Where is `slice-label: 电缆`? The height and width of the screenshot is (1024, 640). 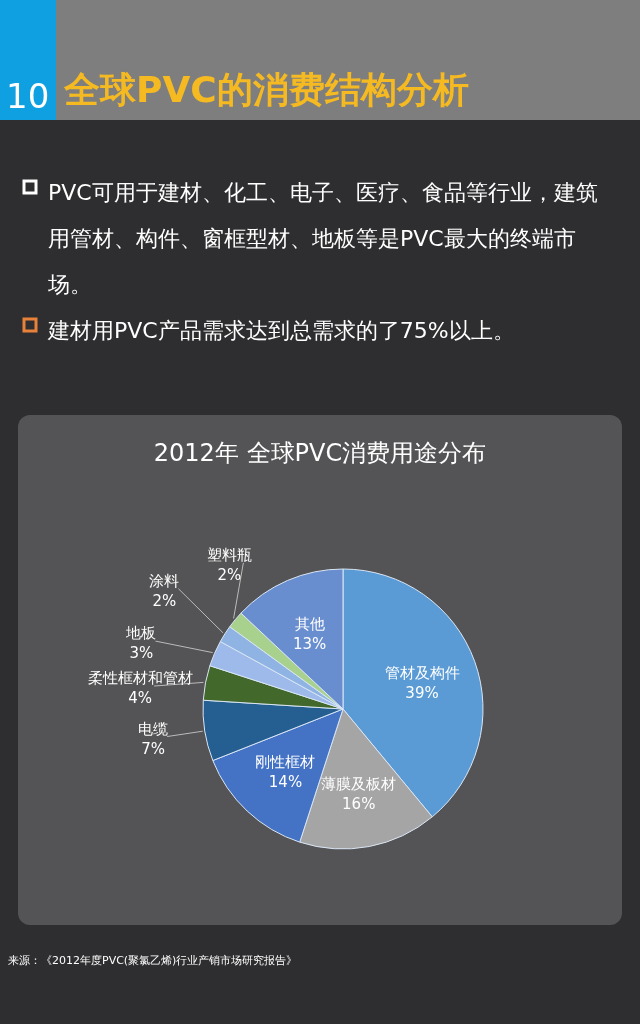
slice-label: 电缆 is located at coordinates (153, 728).